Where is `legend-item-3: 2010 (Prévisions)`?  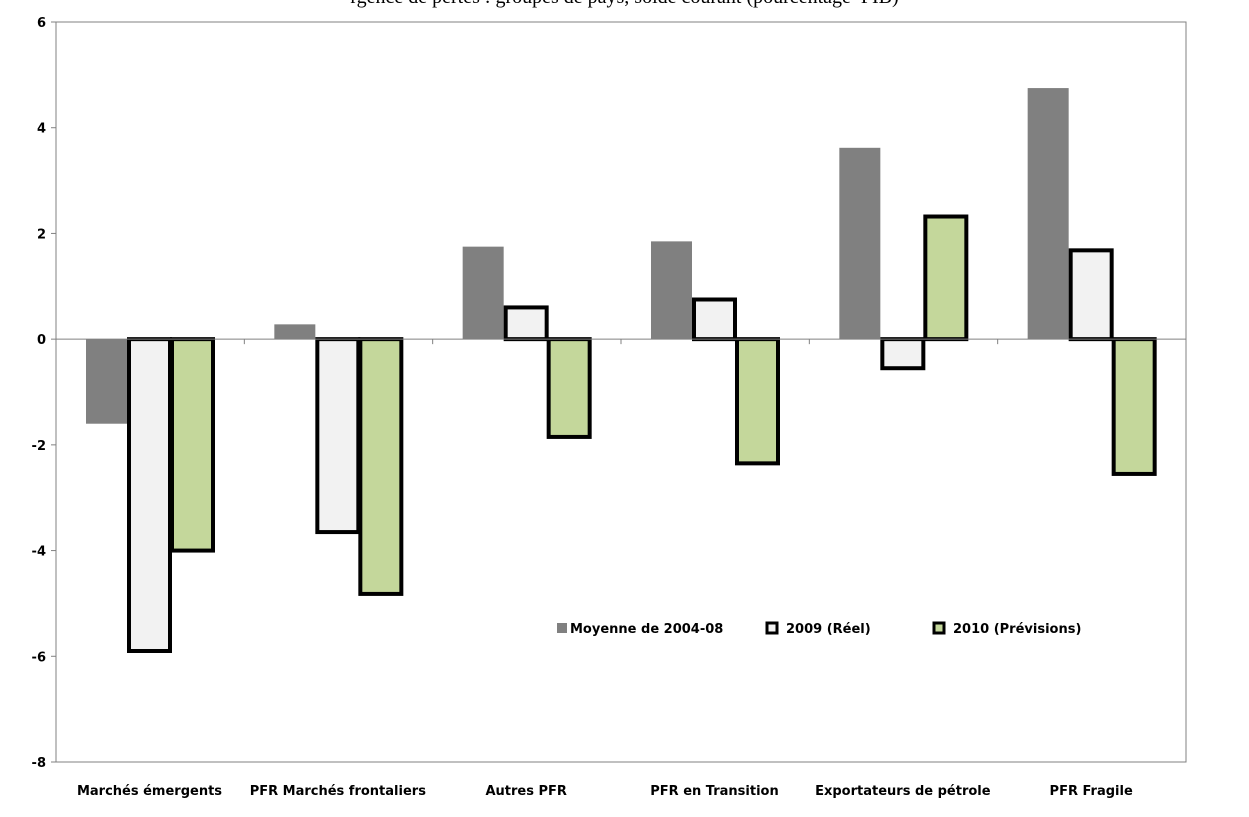 legend-item-3: 2010 (Prévisions) is located at coordinates (1006, 629).